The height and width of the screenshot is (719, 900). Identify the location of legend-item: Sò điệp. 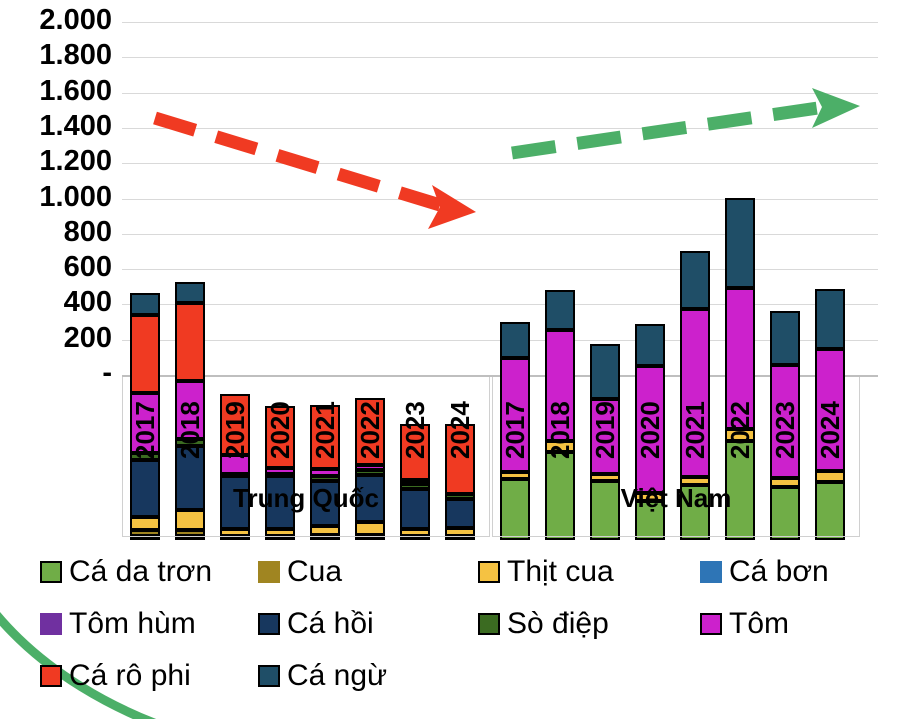
(543, 624).